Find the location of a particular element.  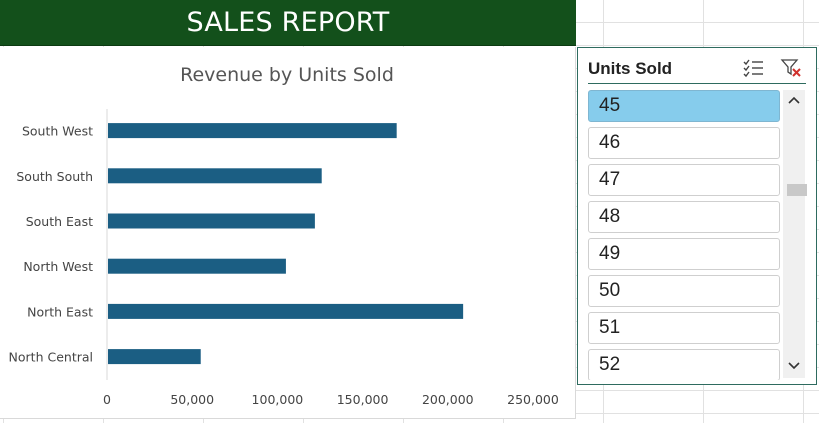

bar-south-west is located at coordinates (252, 131).